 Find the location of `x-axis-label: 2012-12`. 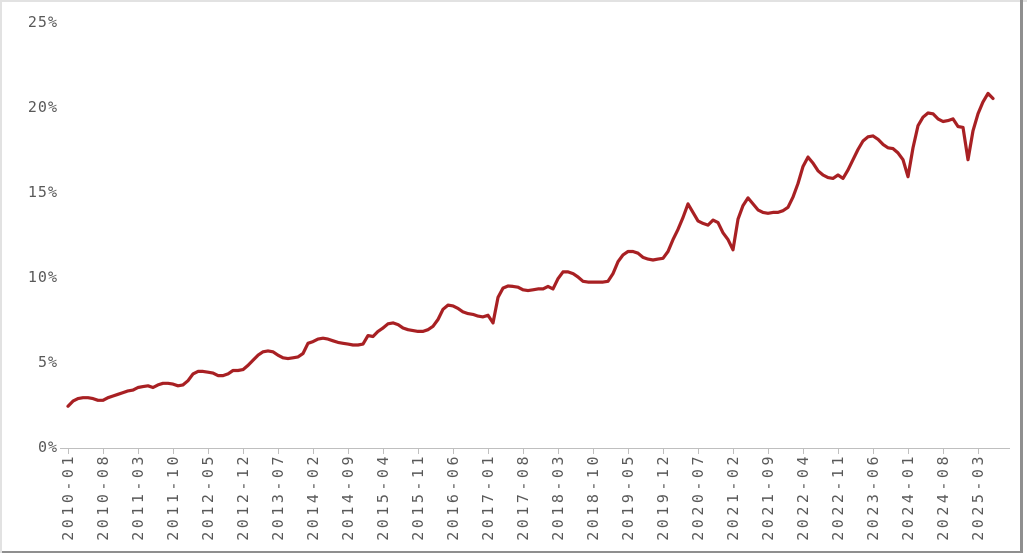

x-axis-label: 2012-12 is located at coordinates (243, 497).